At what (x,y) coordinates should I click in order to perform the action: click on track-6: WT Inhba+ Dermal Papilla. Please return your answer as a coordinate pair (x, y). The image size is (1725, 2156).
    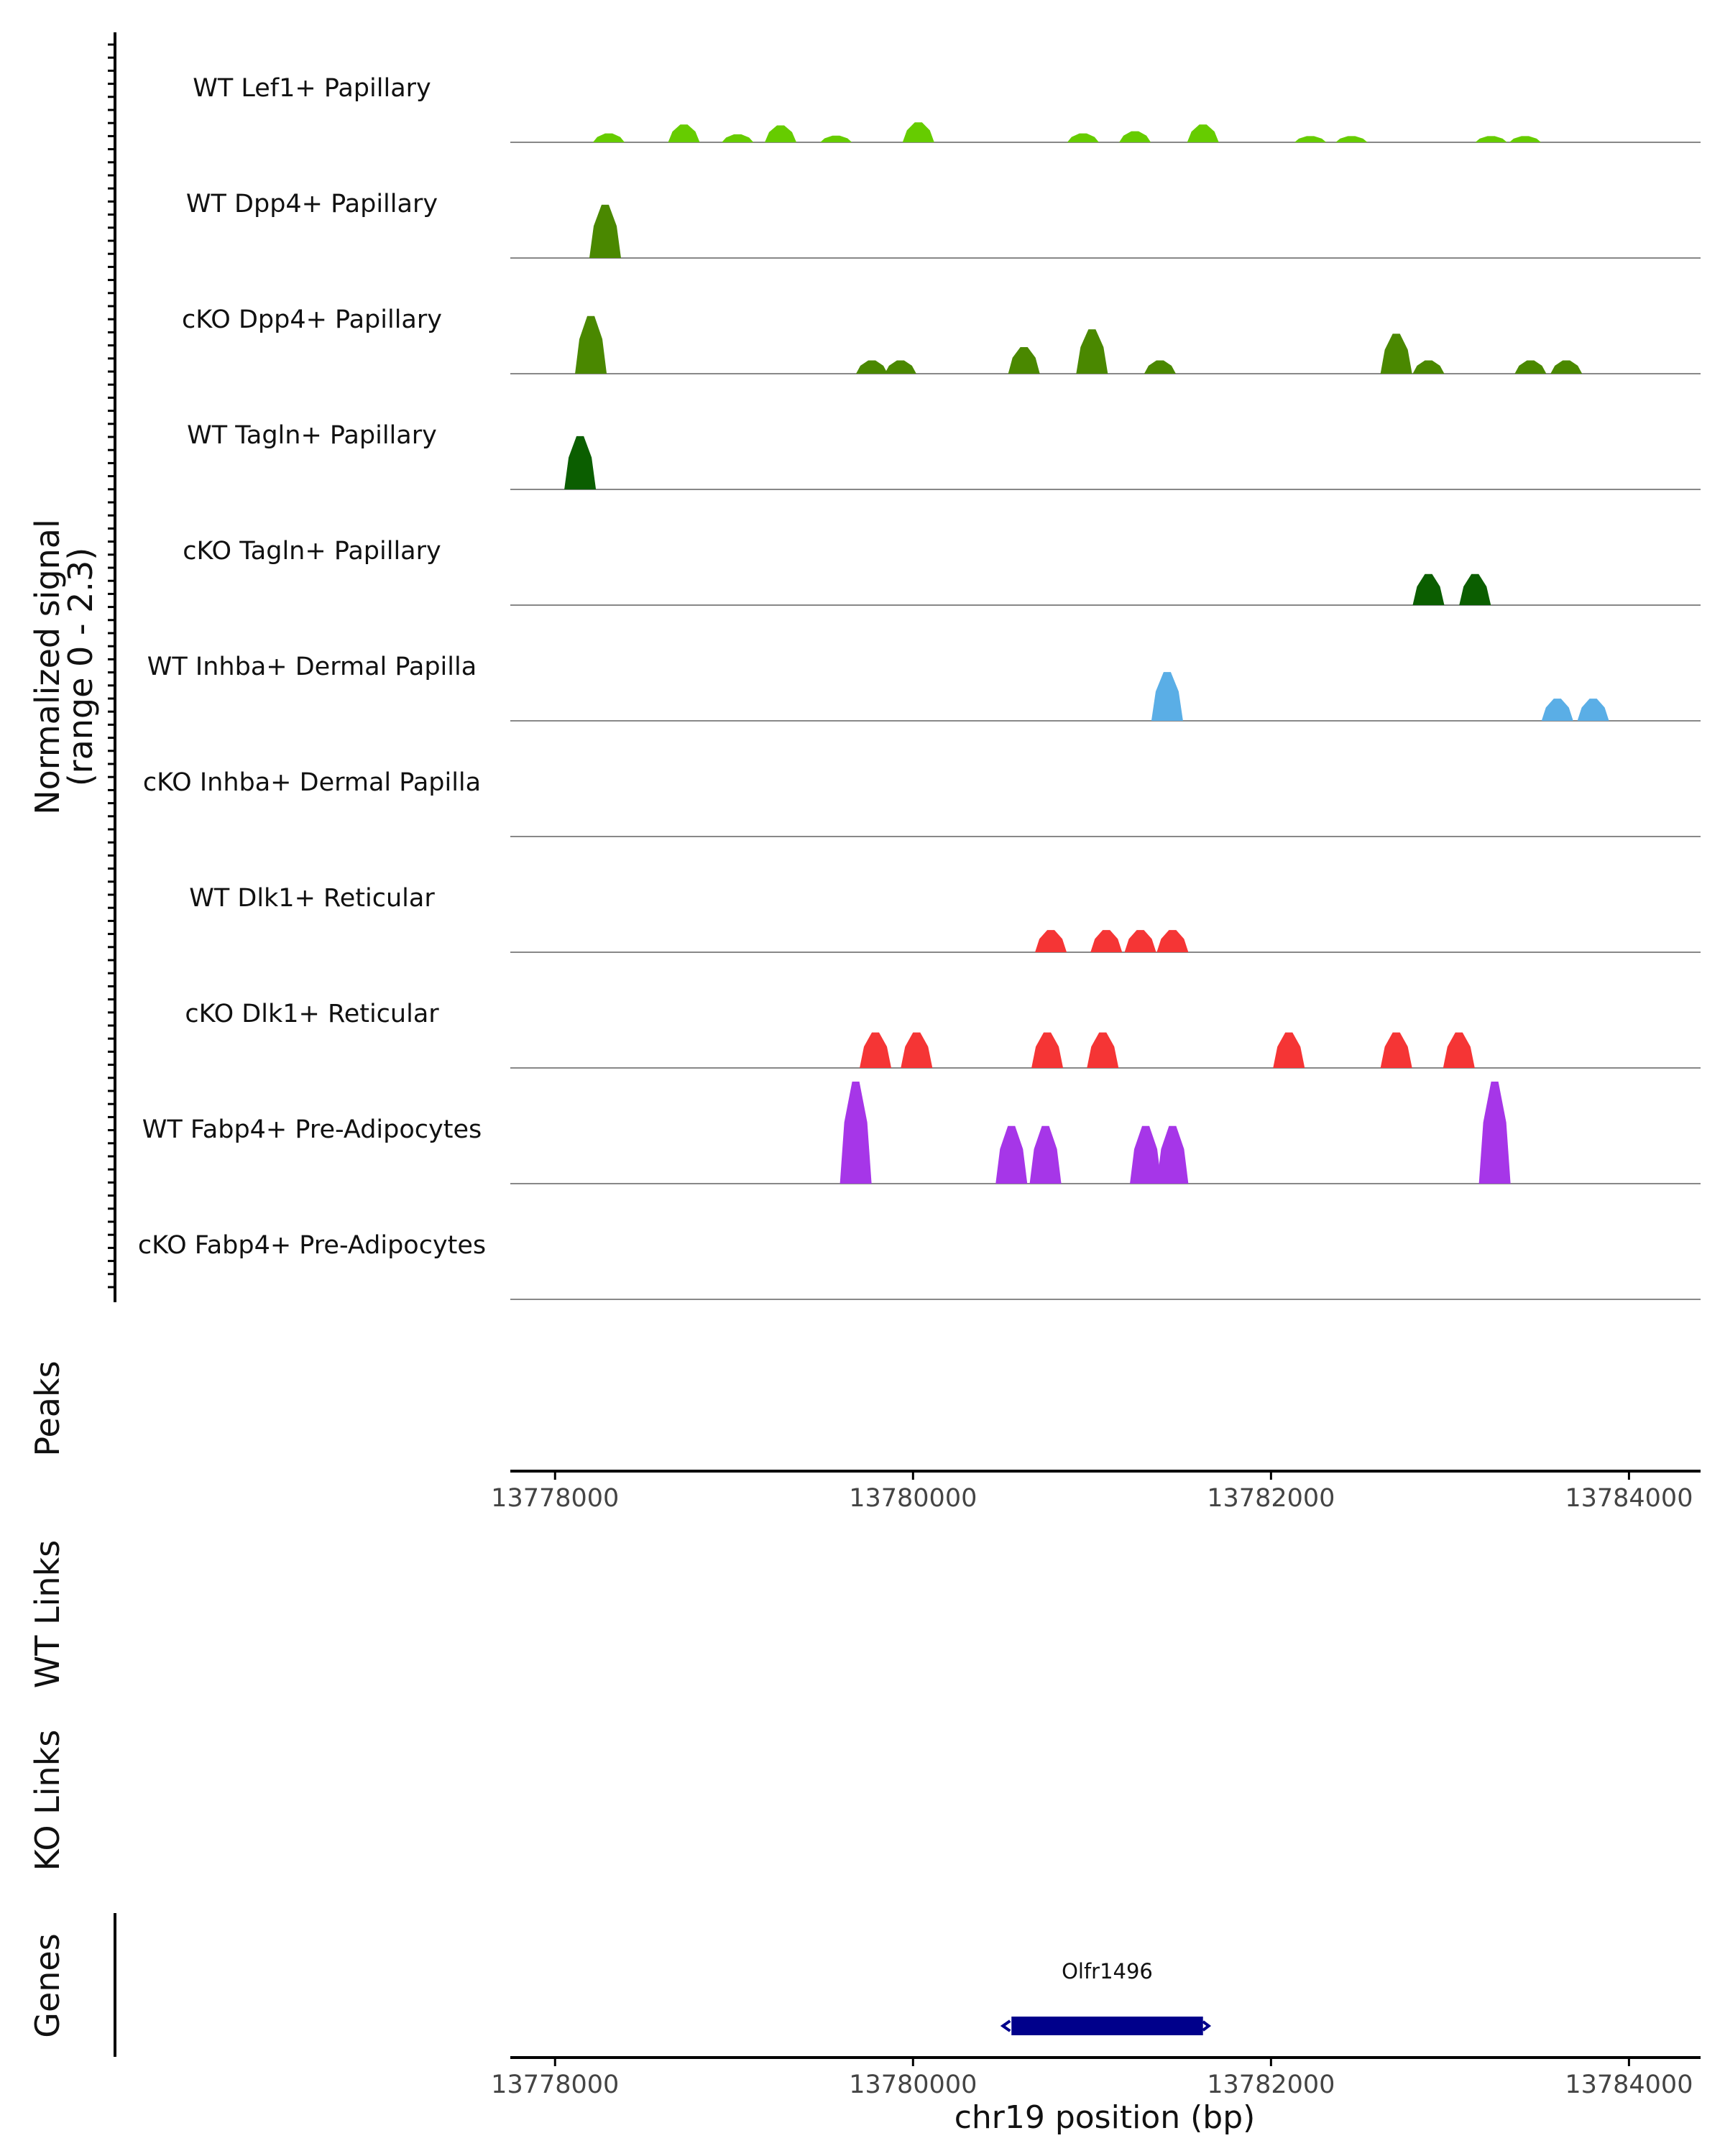
    Looking at the image, I should click on (924, 688).